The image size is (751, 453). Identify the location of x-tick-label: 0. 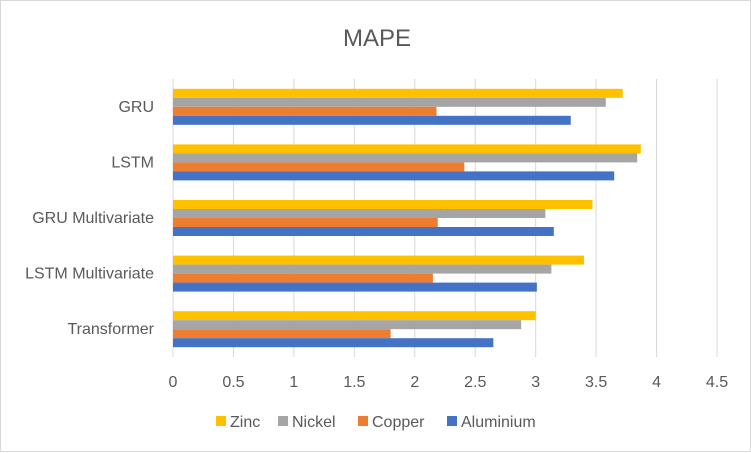
(173, 382).